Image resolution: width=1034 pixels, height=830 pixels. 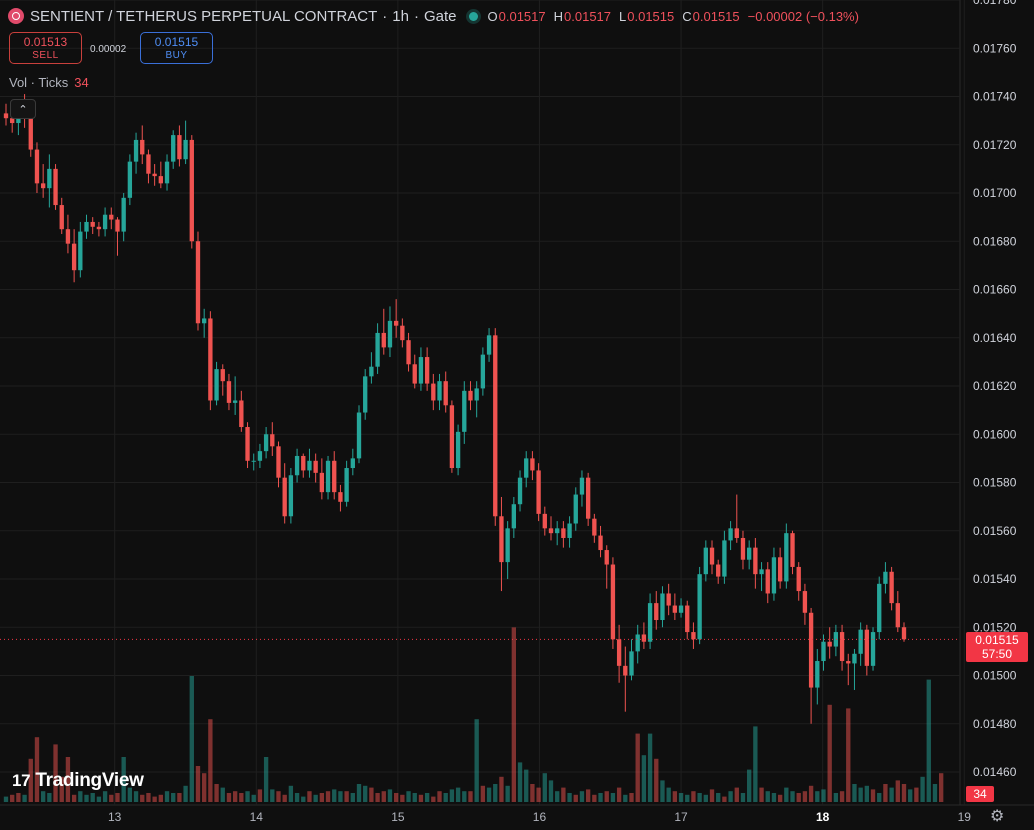 I want to click on ohlc-low: L0.01515, so click(x=647, y=16).